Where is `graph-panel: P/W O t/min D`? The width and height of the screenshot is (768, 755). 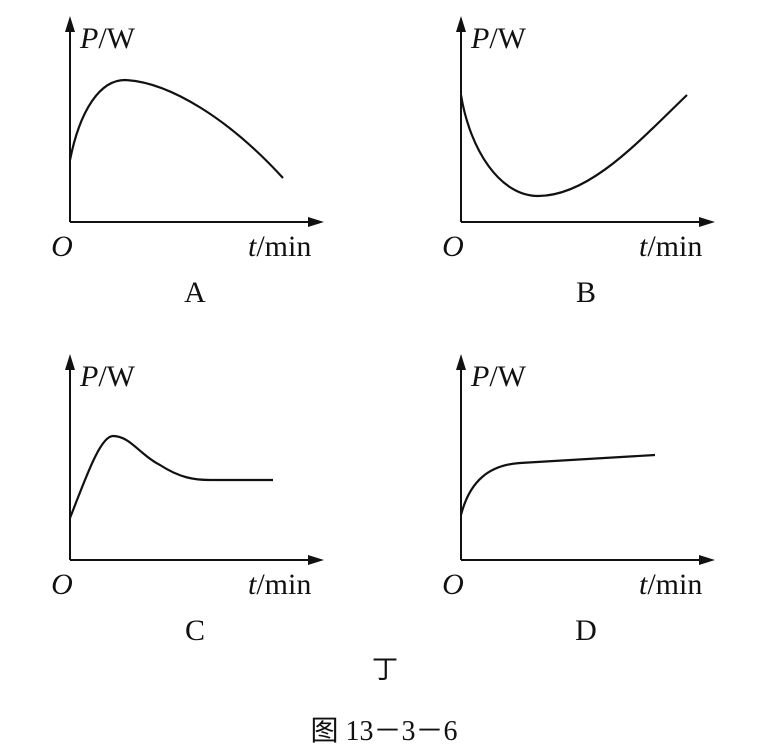
graph-panel: P/W O t/min D is located at coordinates (578, 500).